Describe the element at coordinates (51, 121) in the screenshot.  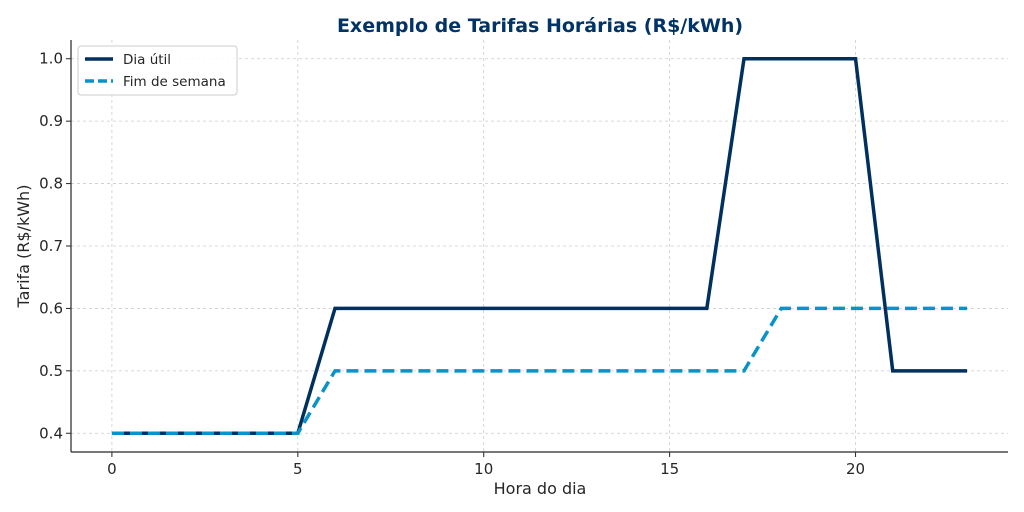
I see `y-tick-label: 0.9` at that location.